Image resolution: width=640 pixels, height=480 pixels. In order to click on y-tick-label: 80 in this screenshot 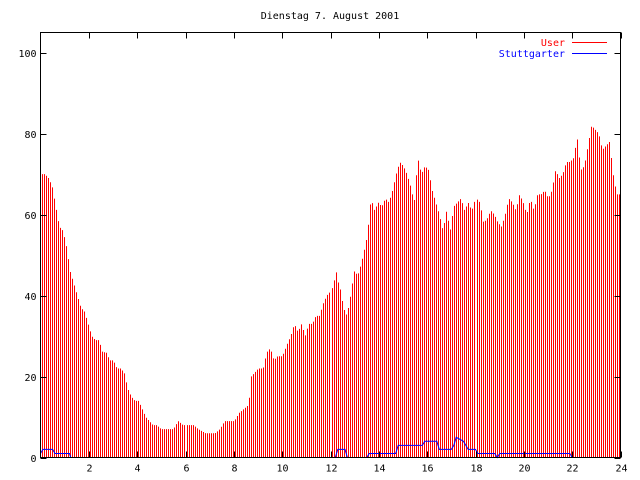, I will do `click(30, 135)`.